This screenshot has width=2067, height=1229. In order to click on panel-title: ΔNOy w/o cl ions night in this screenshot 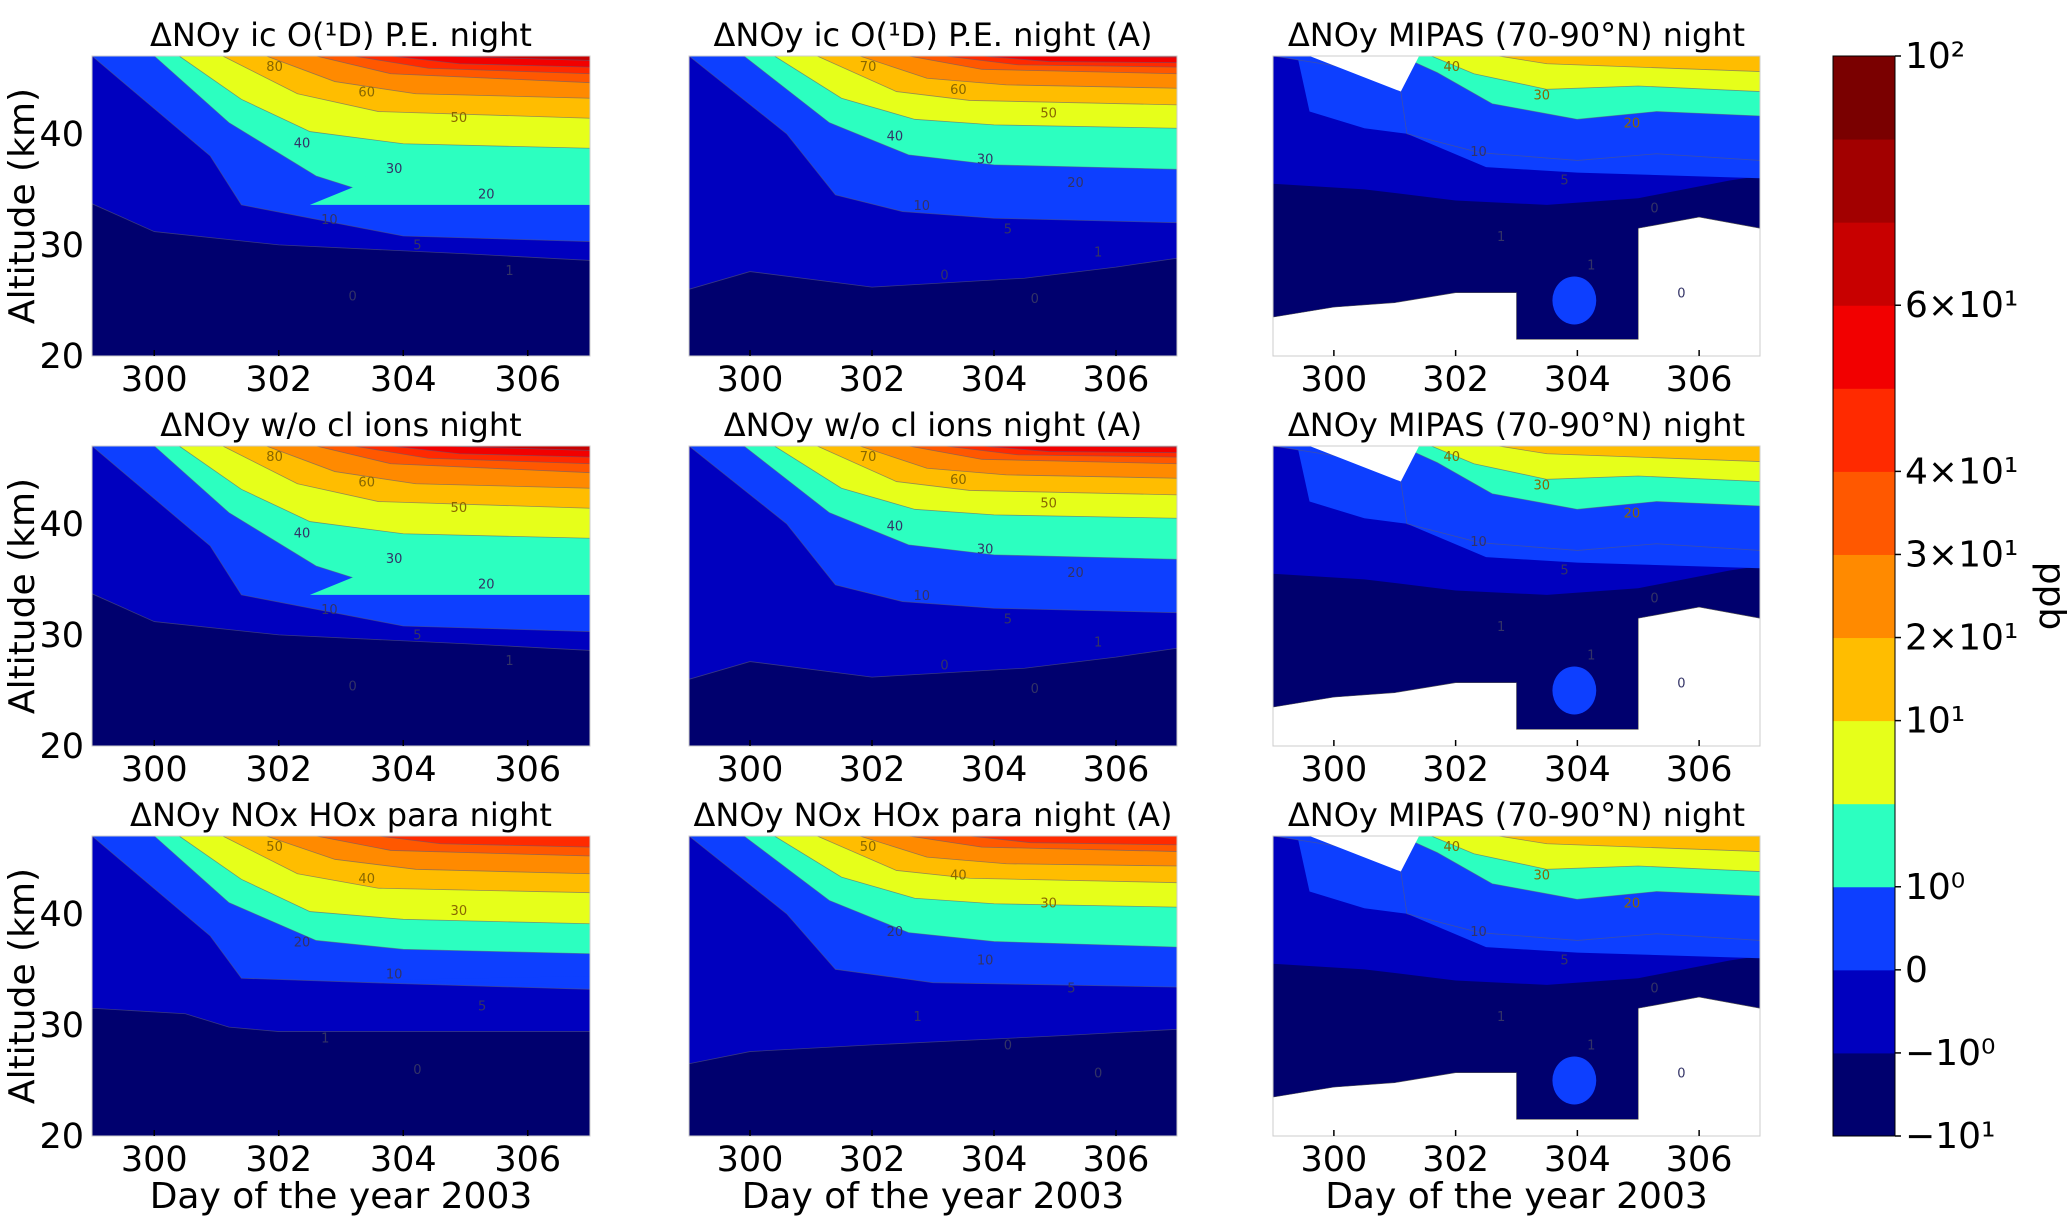, I will do `click(340, 425)`.